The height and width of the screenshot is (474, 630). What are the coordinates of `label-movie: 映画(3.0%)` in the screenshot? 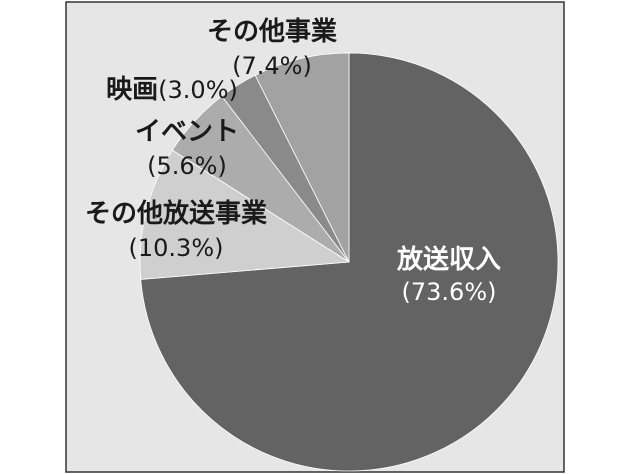 It's located at (172, 90).